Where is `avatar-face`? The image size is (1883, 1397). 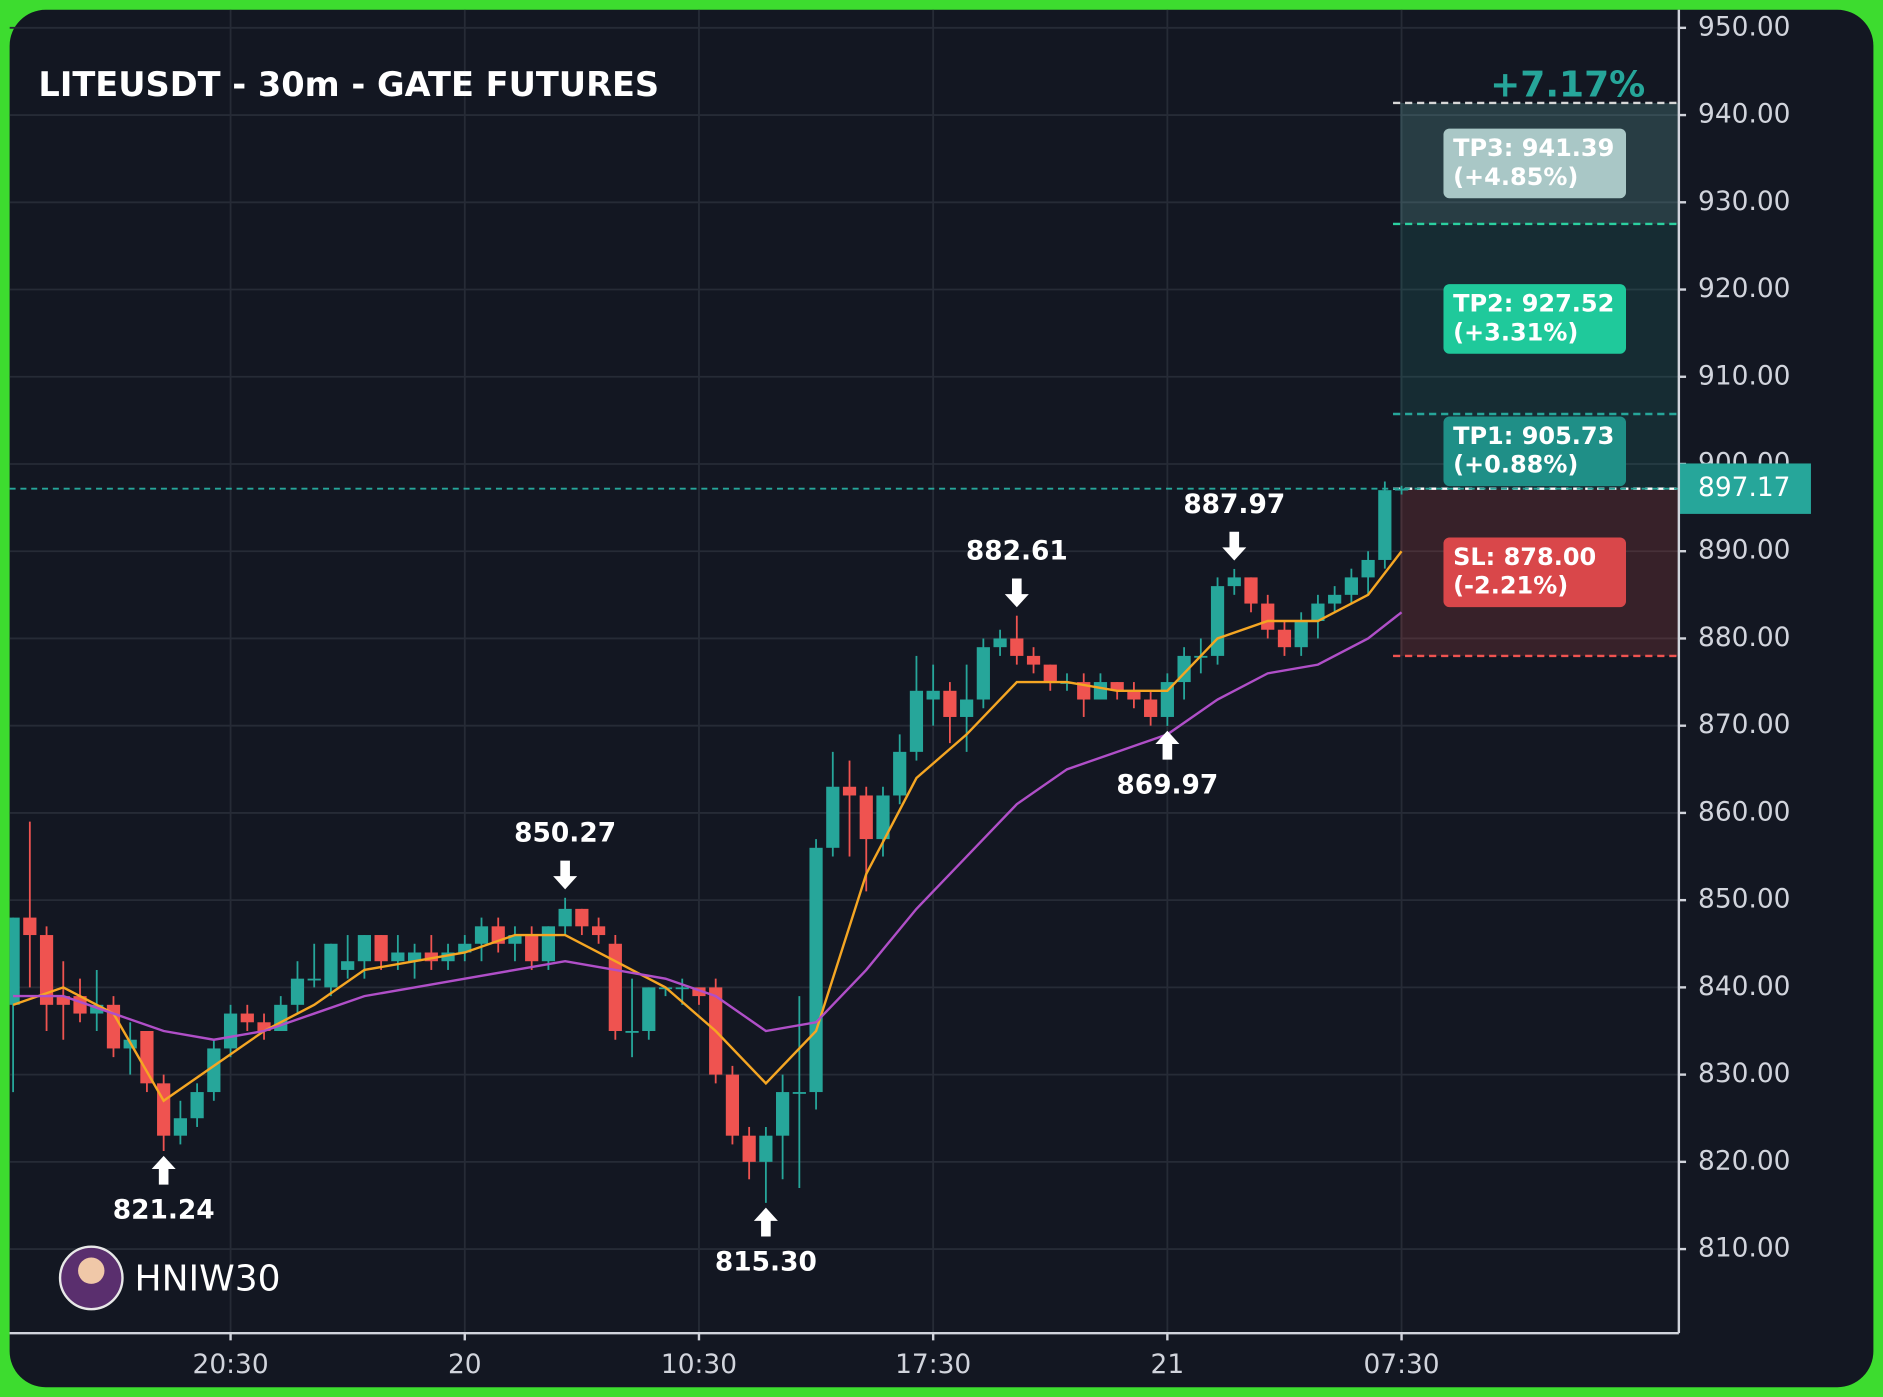 avatar-face is located at coordinates (91, 1270).